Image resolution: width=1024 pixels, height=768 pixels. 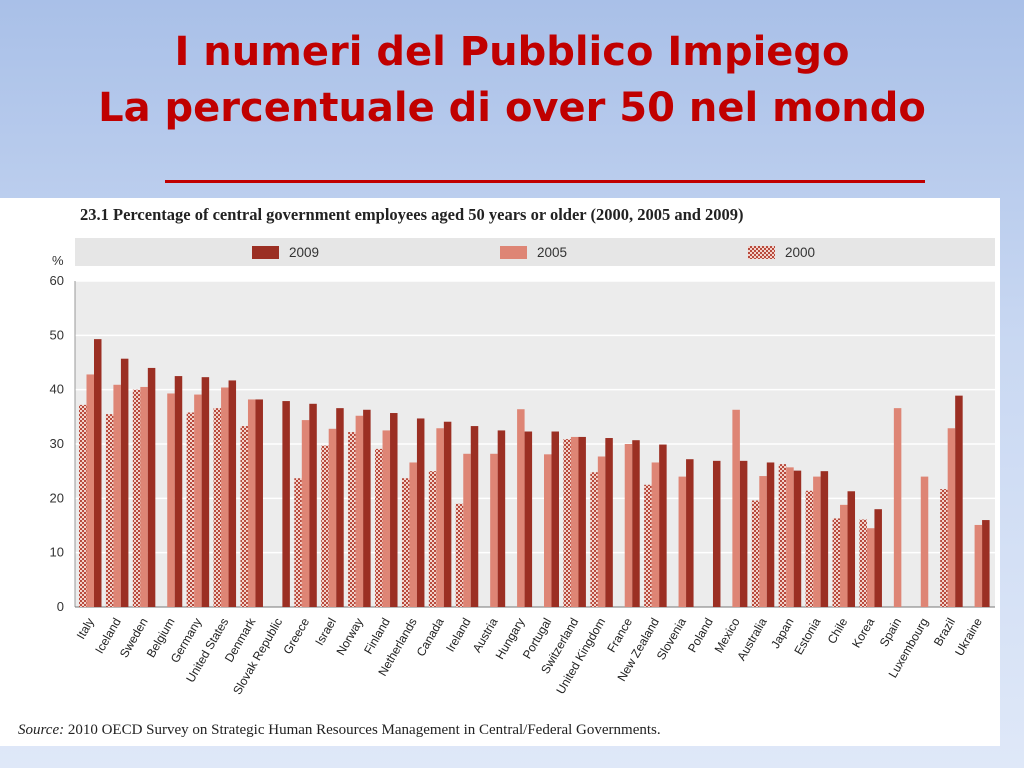 I want to click on source-label: Source:, so click(x=41, y=730).